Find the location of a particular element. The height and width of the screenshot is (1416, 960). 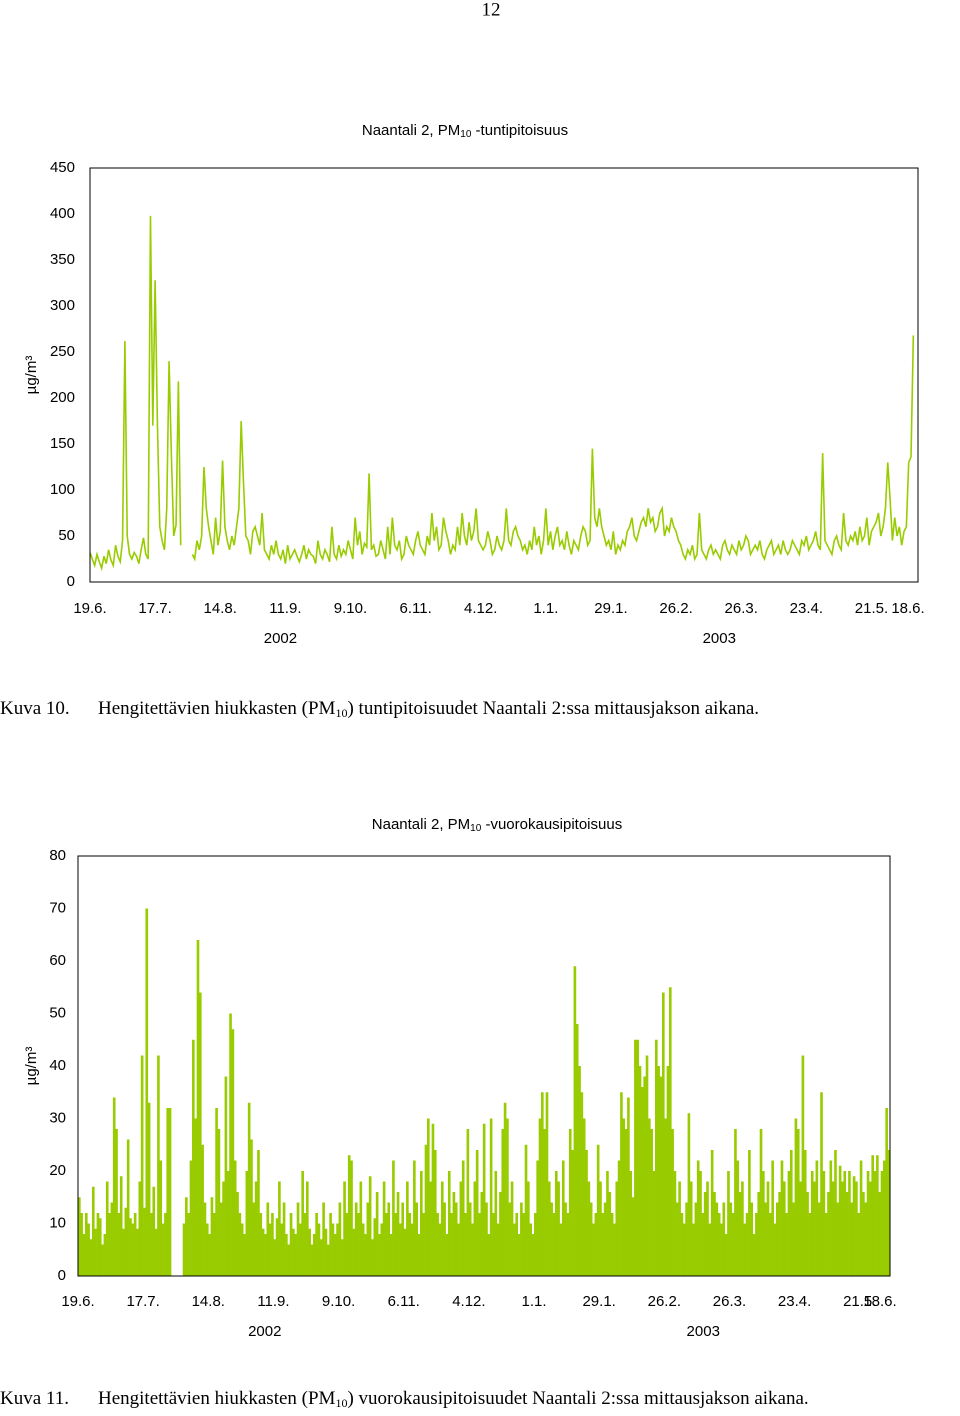

title-text: -vuorokausipitoisuus is located at coordinates (551, 824).